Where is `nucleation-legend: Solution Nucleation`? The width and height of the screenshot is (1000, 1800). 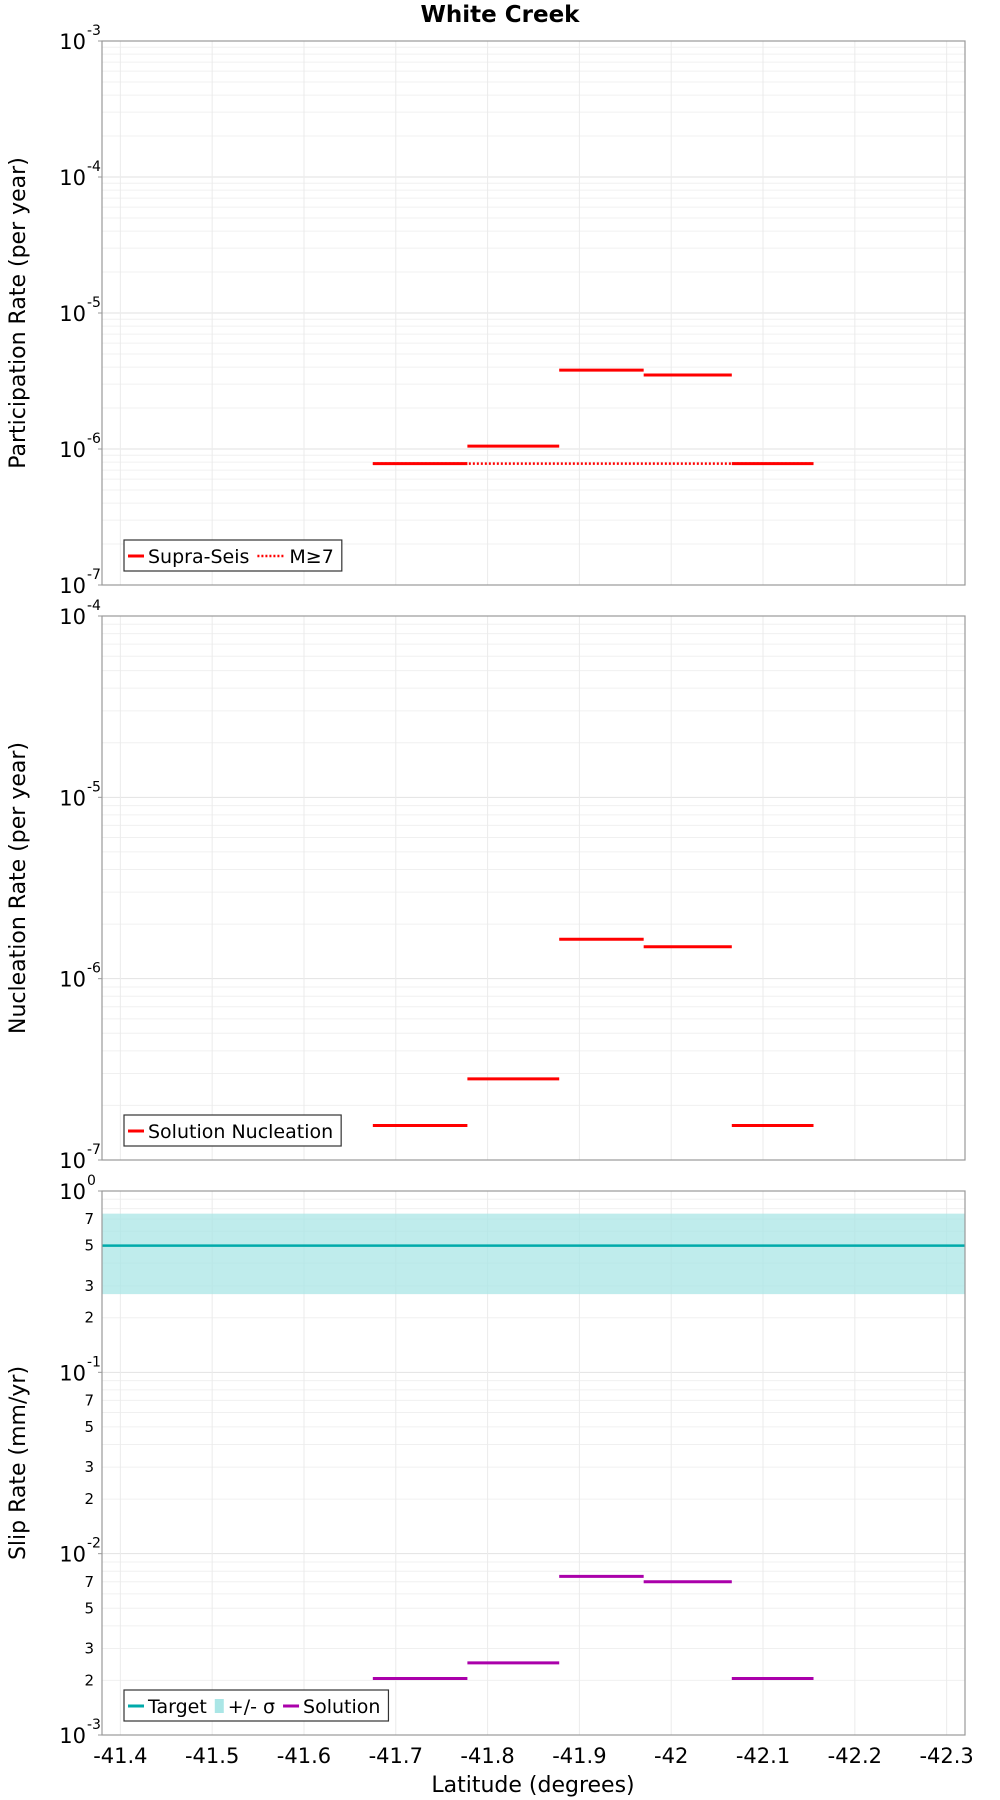
nucleation-legend: Solution Nucleation is located at coordinates (232, 1130).